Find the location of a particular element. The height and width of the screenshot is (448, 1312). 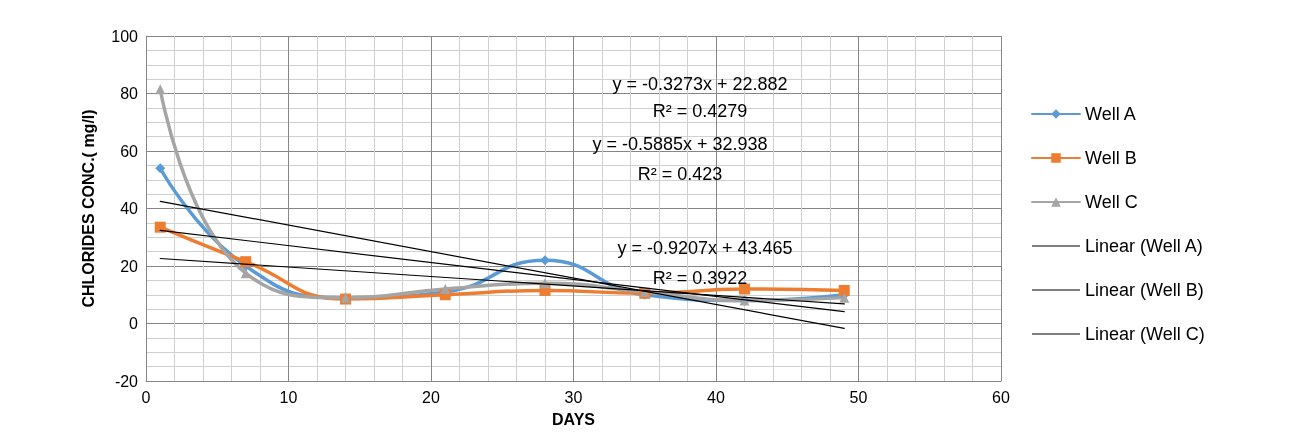

y-axis-title: CHLORIDES CONC.( mg/l) is located at coordinates (88, 208).